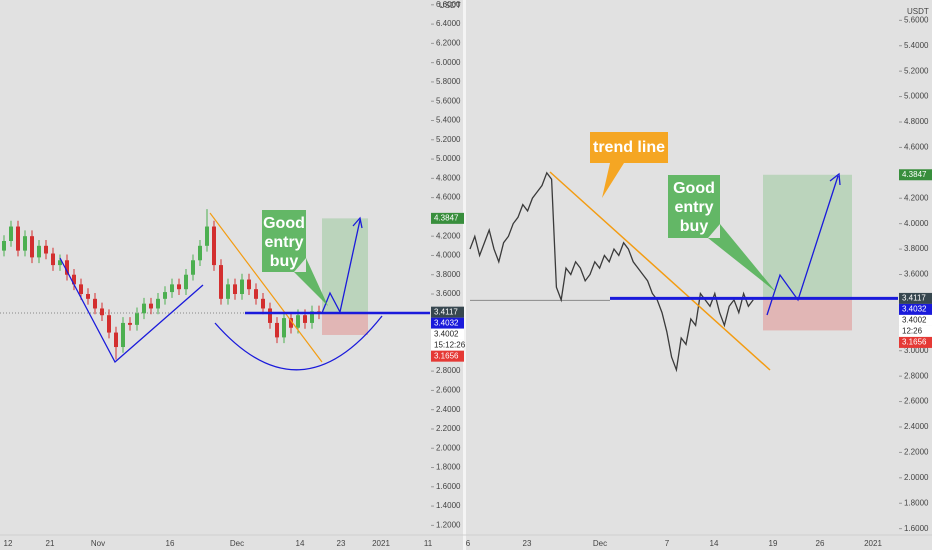  I want to click on x-tick-label: 7, so click(667, 543).